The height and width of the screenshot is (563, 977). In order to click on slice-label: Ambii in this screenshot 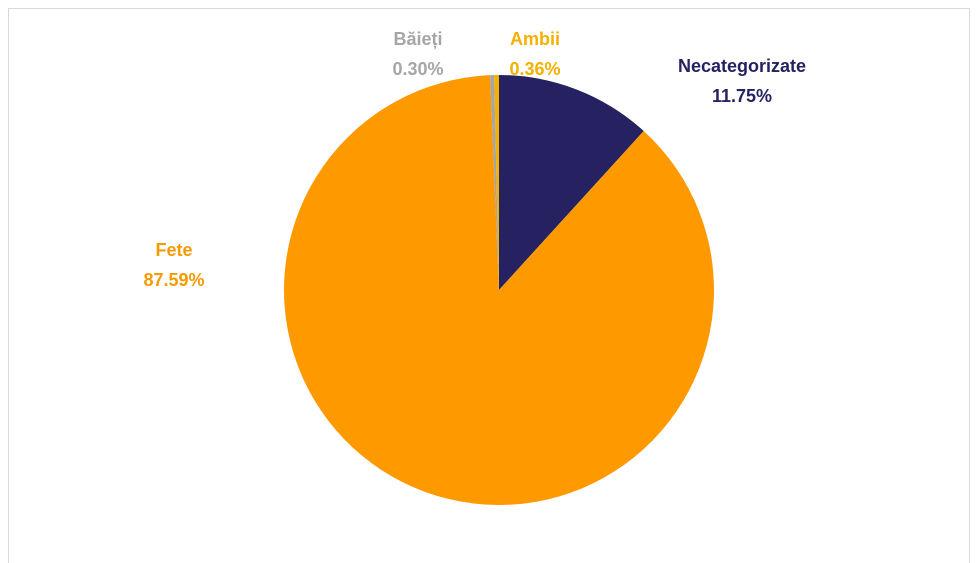, I will do `click(535, 39)`.